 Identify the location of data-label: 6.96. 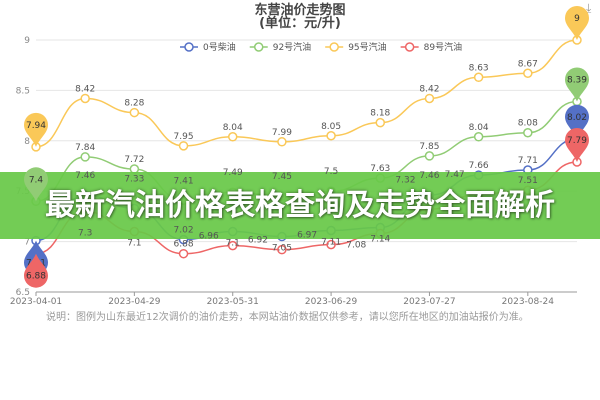
(209, 237).